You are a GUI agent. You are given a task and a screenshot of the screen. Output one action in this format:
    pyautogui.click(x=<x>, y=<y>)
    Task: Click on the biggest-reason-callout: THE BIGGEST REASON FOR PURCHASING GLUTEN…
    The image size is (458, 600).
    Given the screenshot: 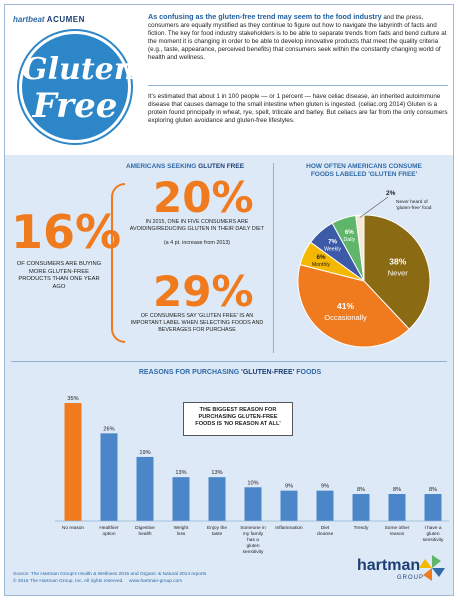 What is the action you would take?
    pyautogui.click(x=238, y=419)
    